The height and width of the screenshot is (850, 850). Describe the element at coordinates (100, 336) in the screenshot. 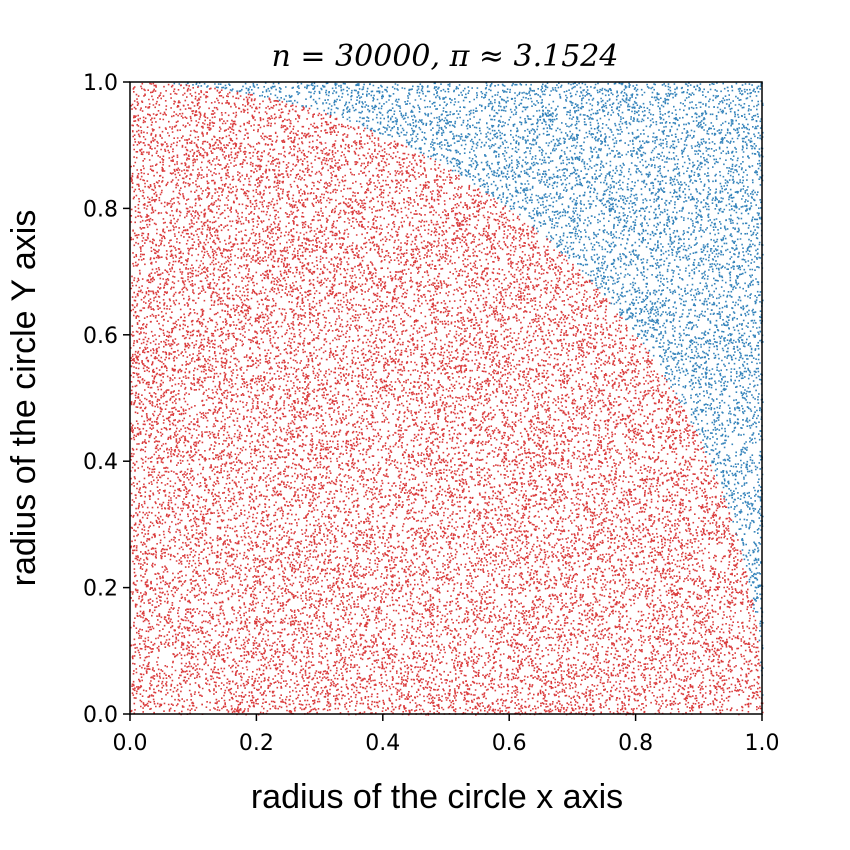

I see `y-tick-label: 0.6` at that location.